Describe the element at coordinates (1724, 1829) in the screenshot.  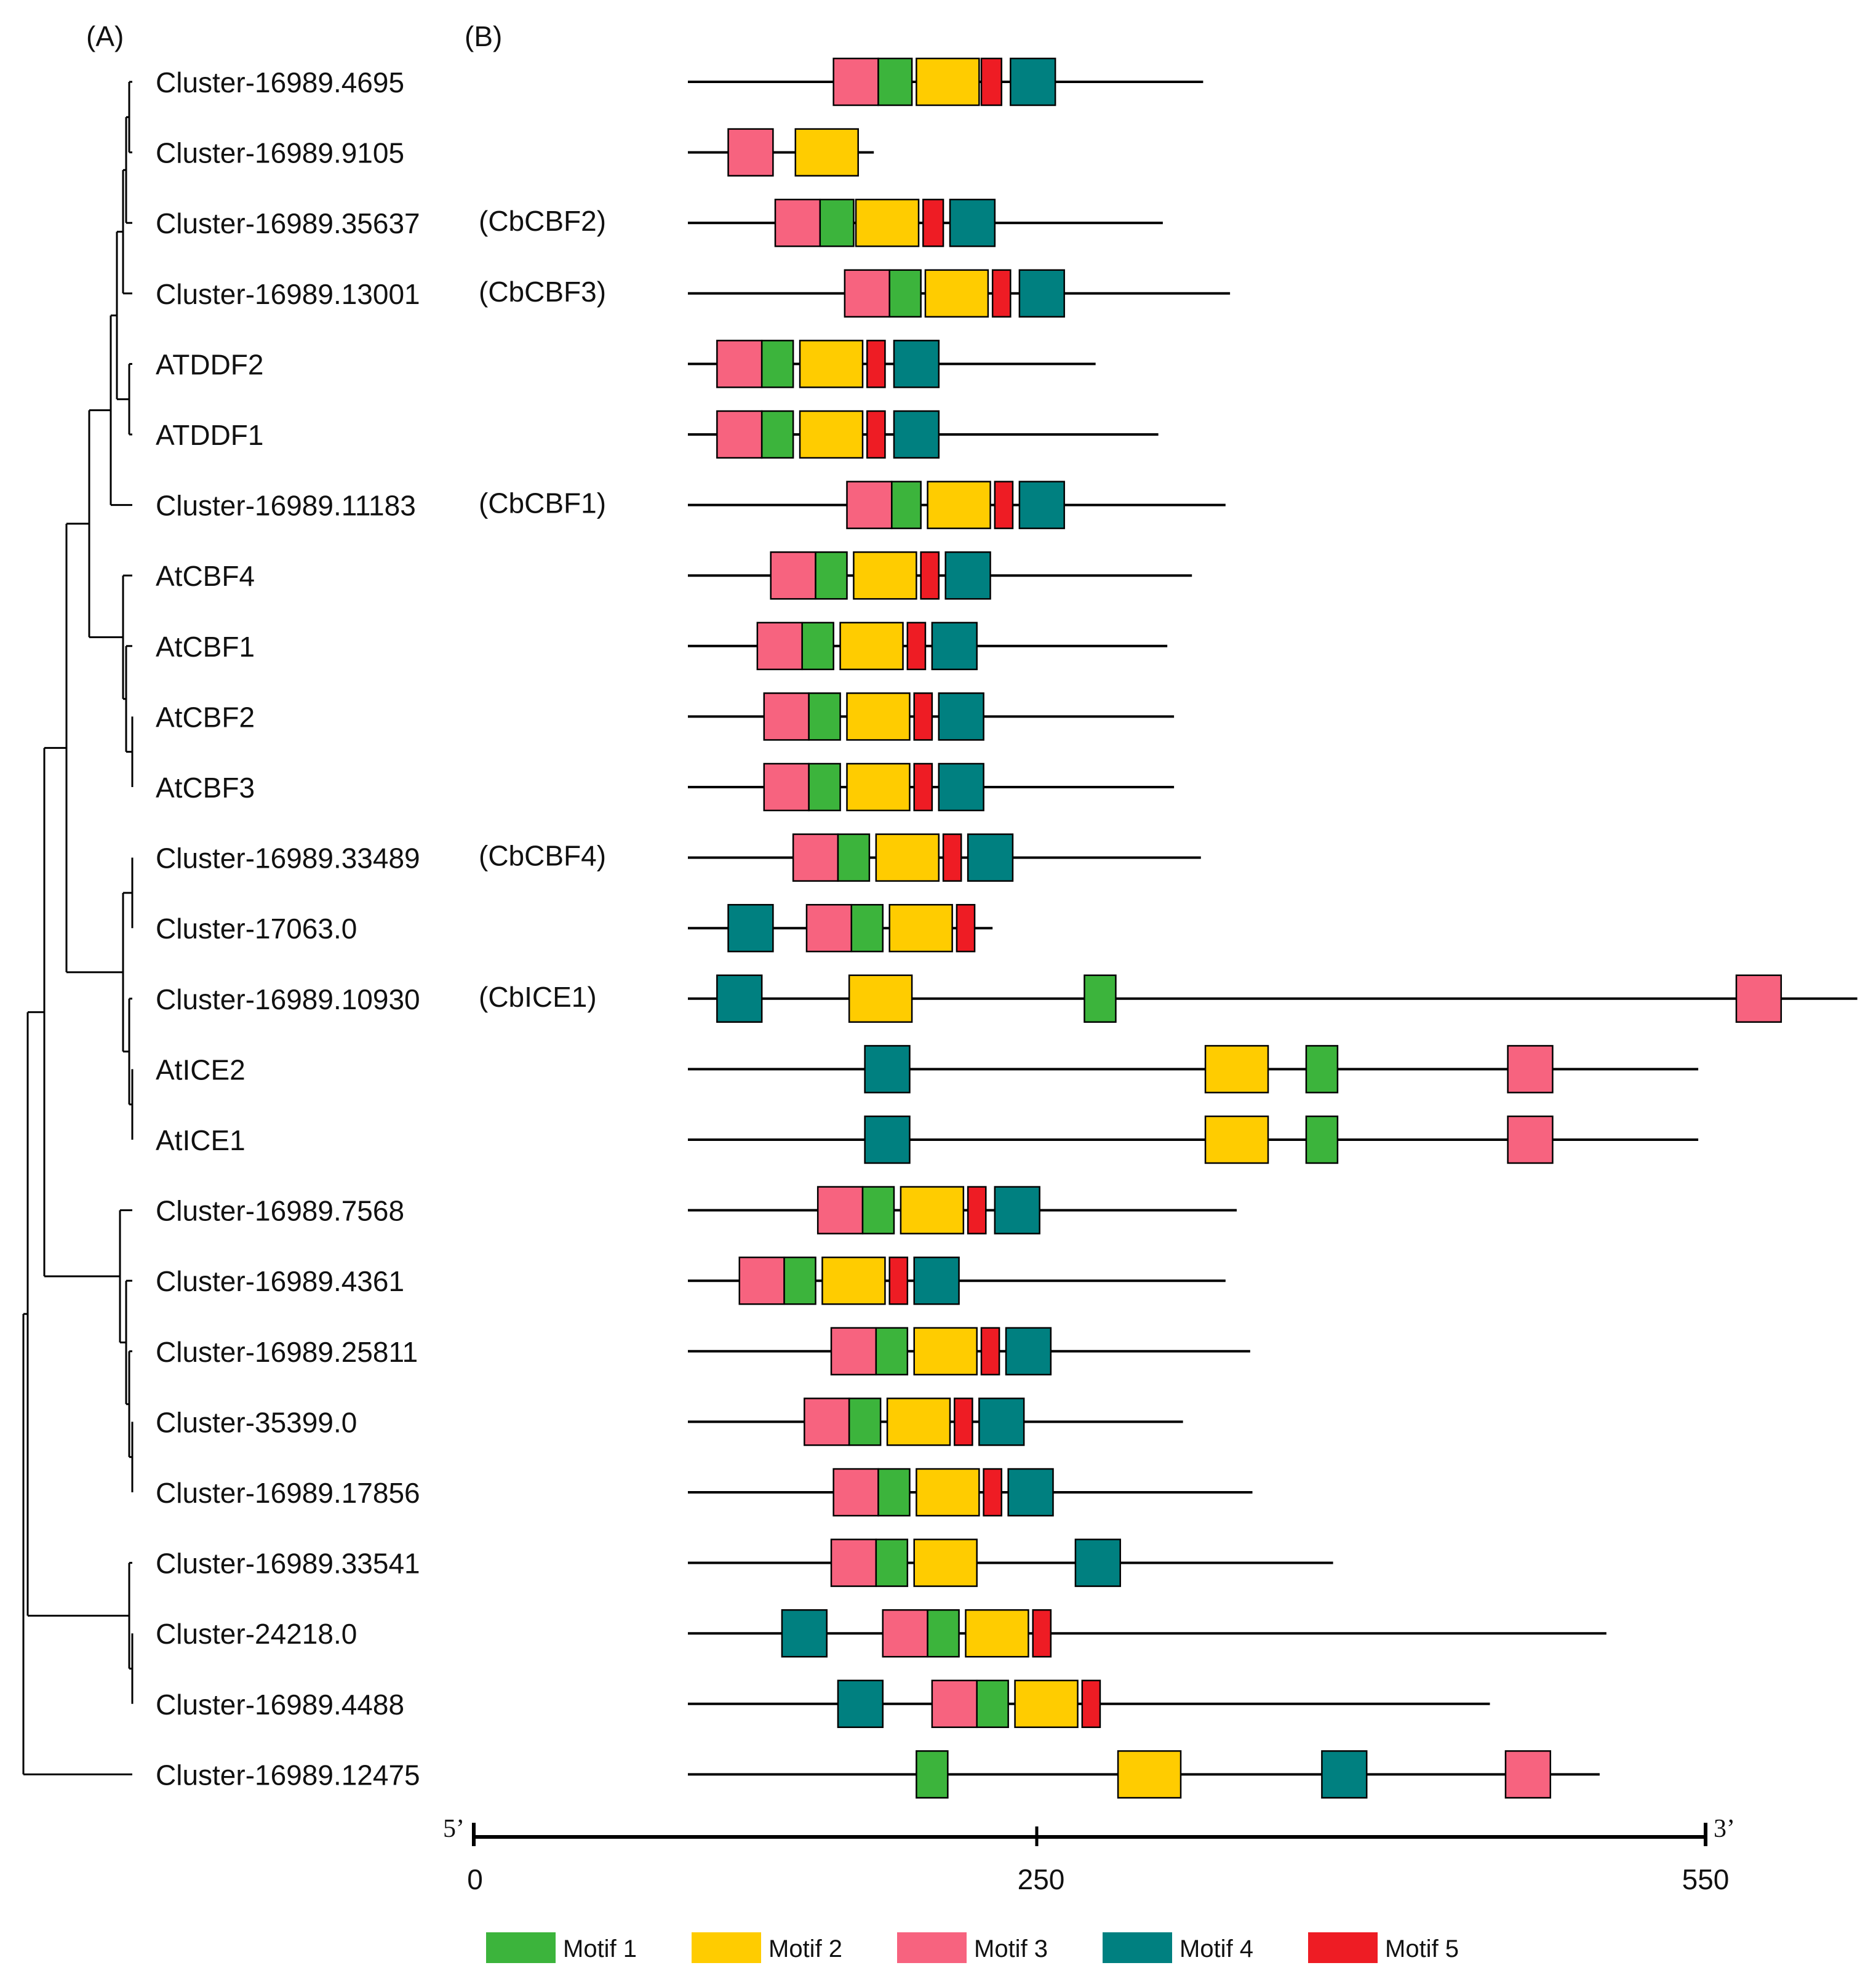
I see `three-prime-label: 3’` at that location.